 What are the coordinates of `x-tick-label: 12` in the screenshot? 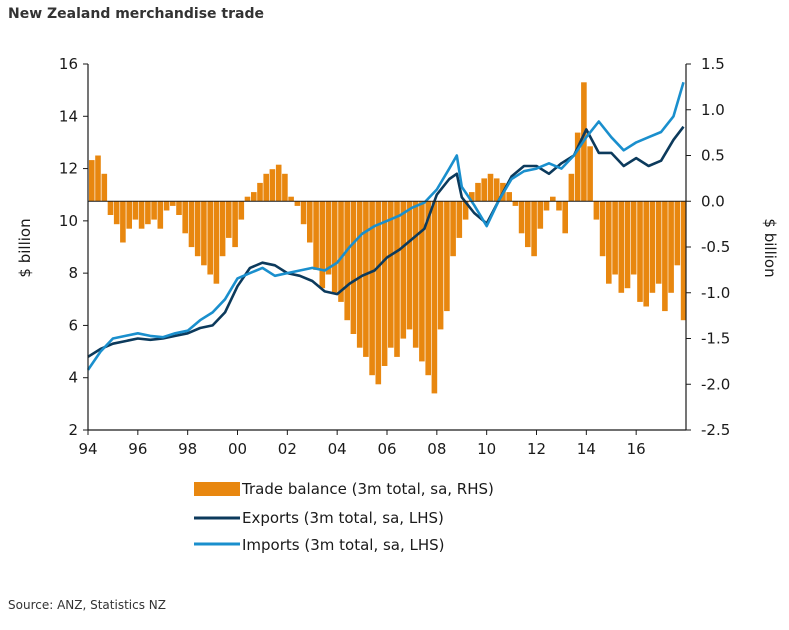 It's located at (536, 449).